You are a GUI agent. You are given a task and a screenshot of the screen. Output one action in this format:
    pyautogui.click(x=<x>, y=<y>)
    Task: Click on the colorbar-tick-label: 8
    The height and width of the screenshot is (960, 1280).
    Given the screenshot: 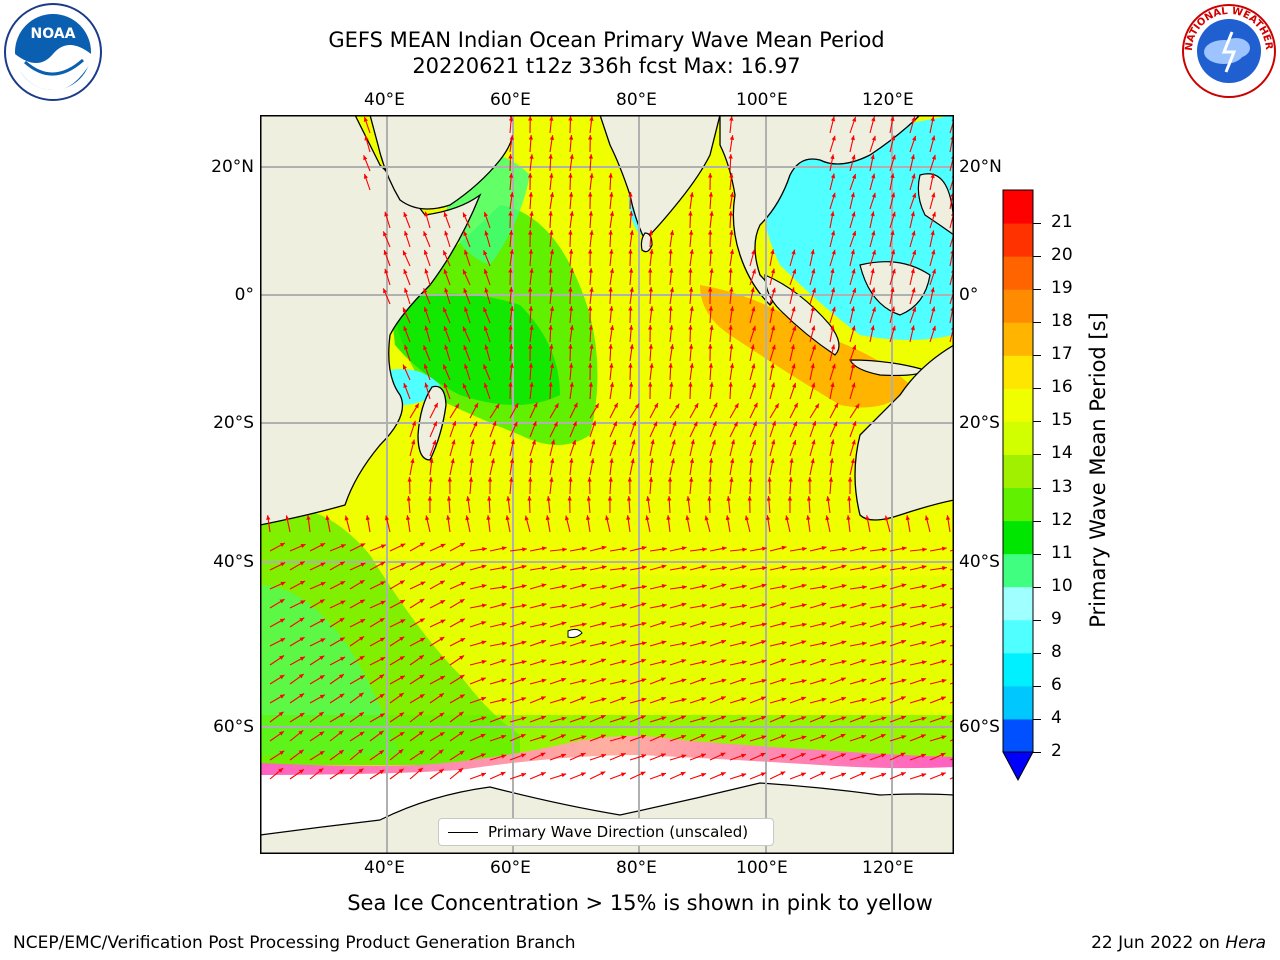 What is the action you would take?
    pyautogui.click(x=1056, y=651)
    